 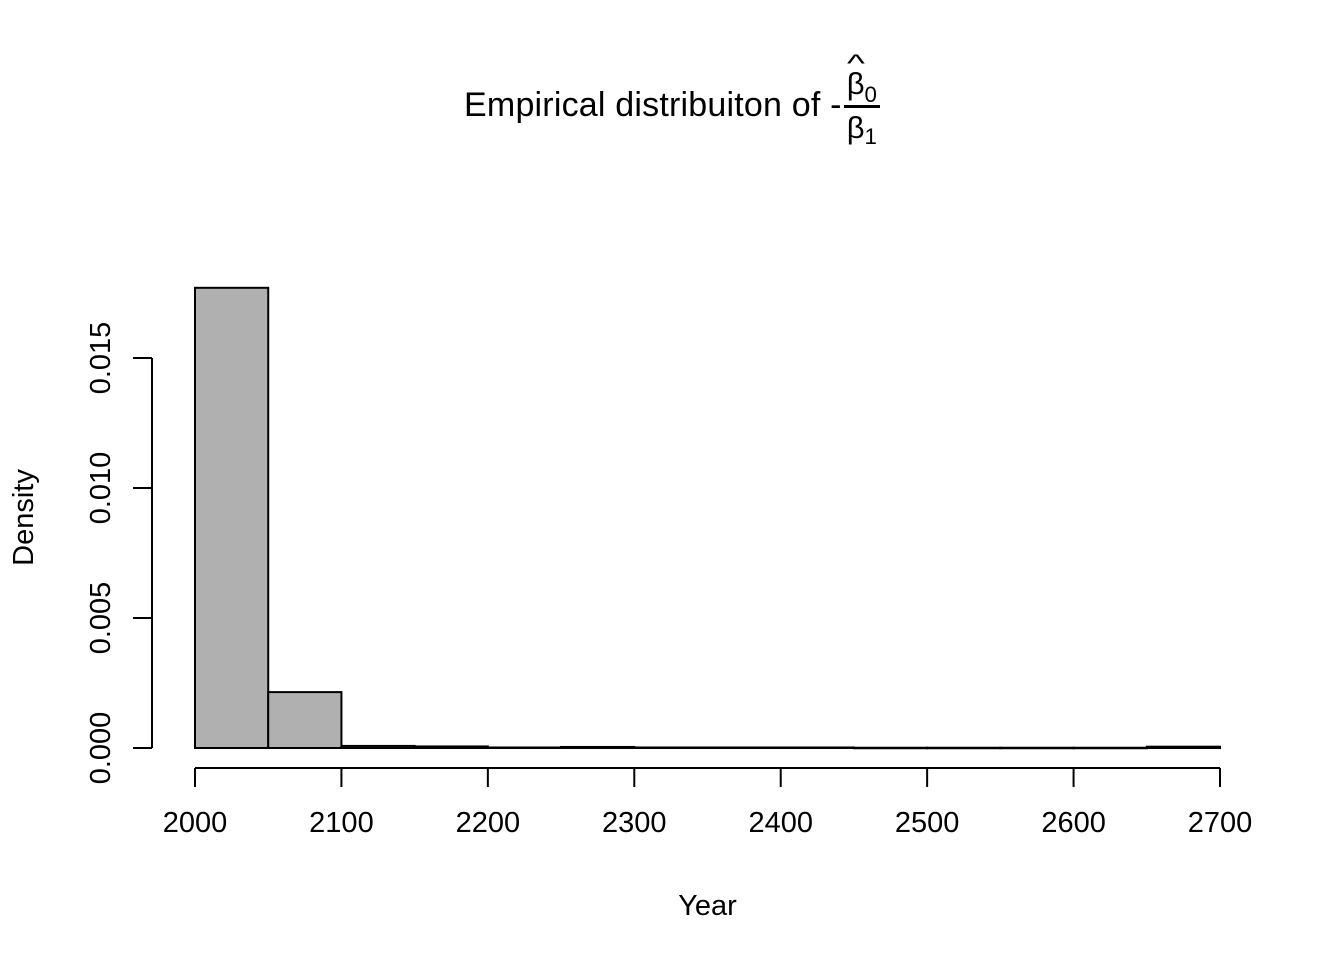 I want to click on denominator-beta: β, so click(x=855, y=127).